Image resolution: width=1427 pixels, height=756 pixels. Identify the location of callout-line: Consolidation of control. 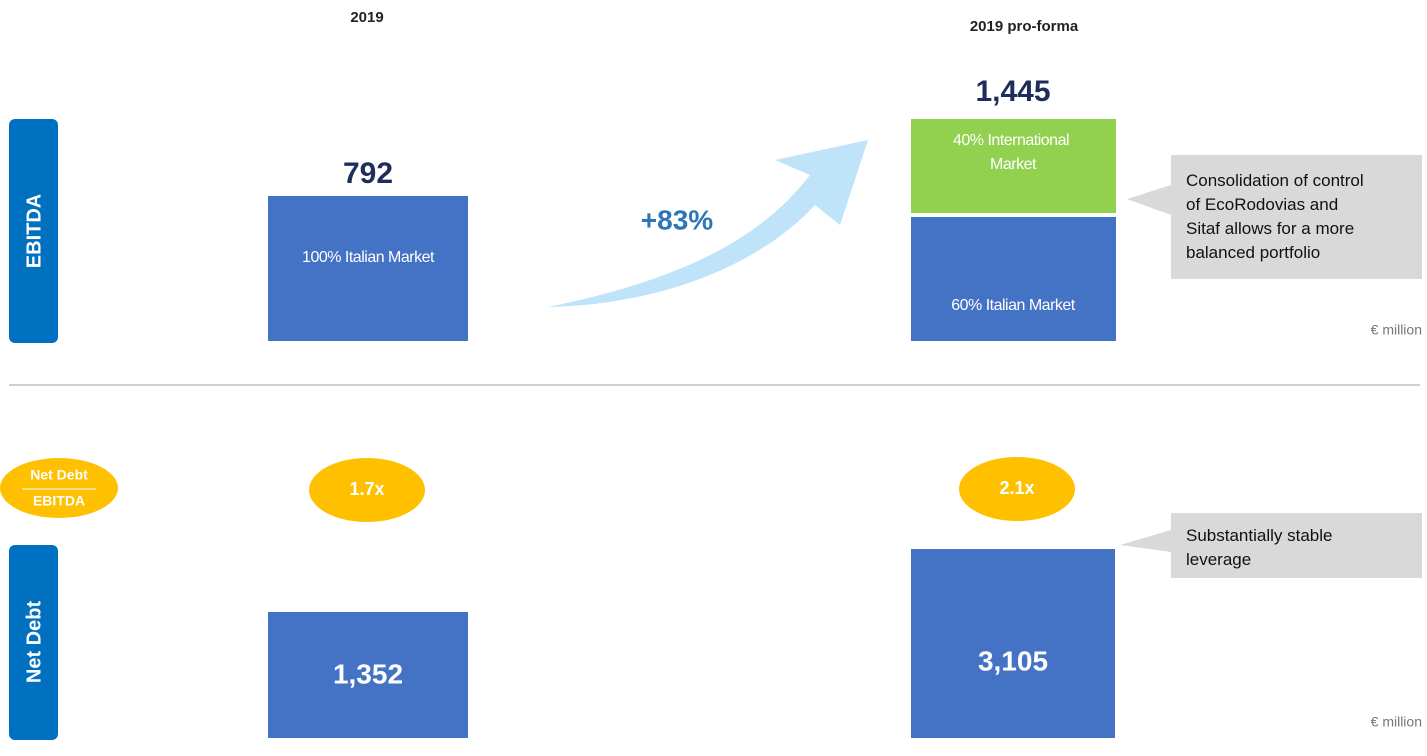
(1275, 180).